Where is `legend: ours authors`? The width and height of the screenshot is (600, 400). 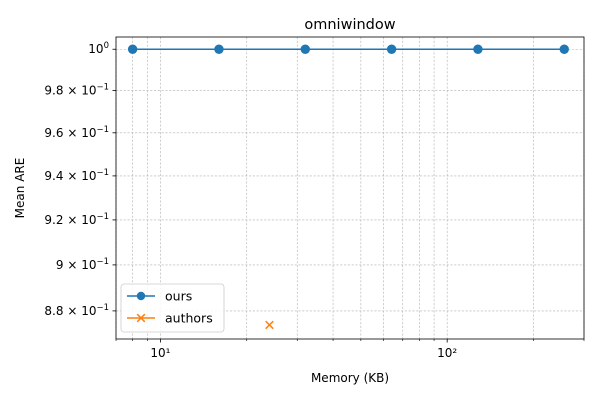
legend: ours authors is located at coordinates (172, 308).